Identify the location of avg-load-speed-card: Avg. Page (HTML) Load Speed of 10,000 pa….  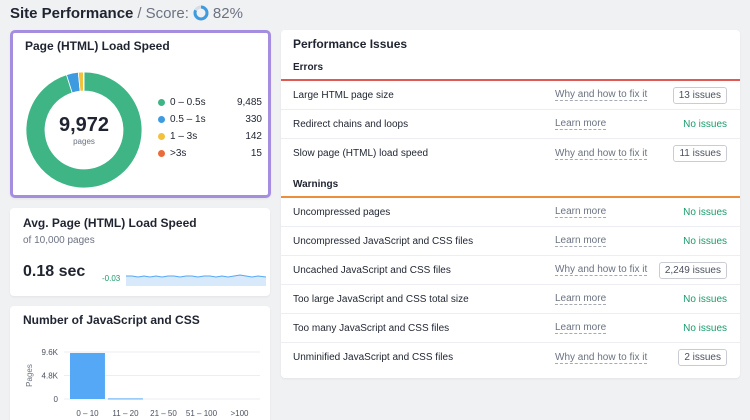
(140, 252).